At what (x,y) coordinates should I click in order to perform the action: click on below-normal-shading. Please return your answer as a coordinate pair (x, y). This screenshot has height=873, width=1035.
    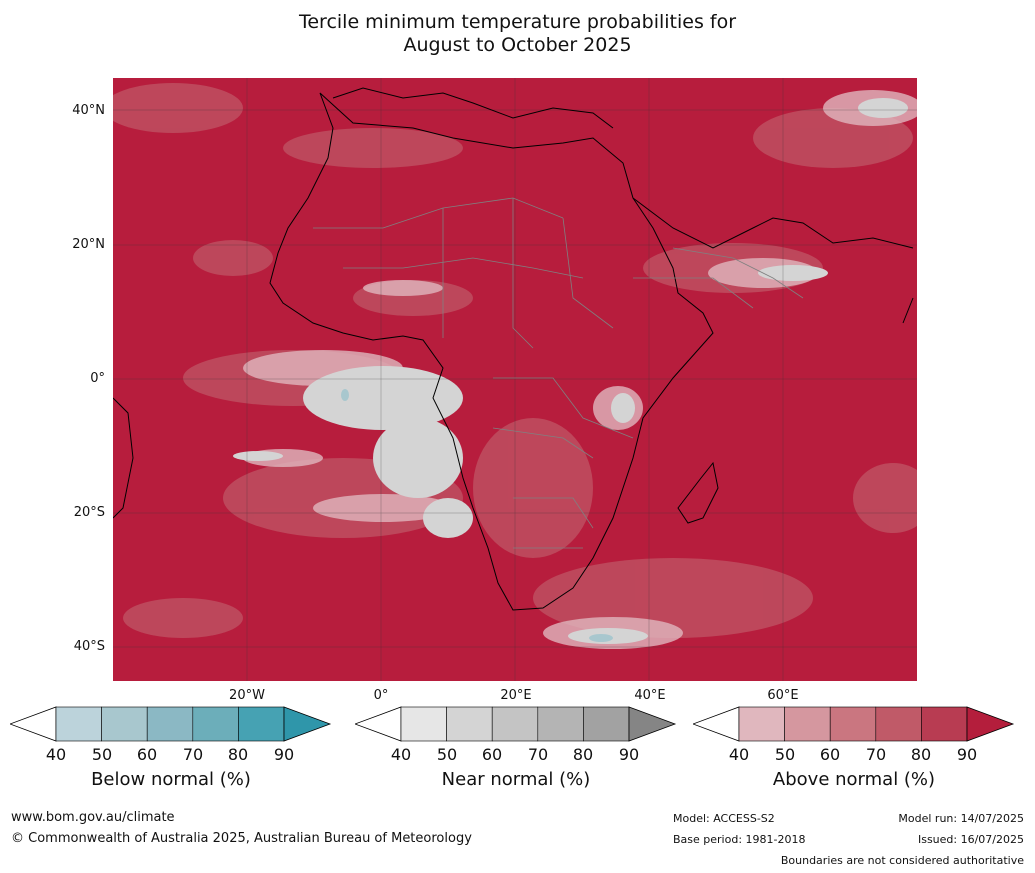
    Looking at the image, I should click on (477, 515).